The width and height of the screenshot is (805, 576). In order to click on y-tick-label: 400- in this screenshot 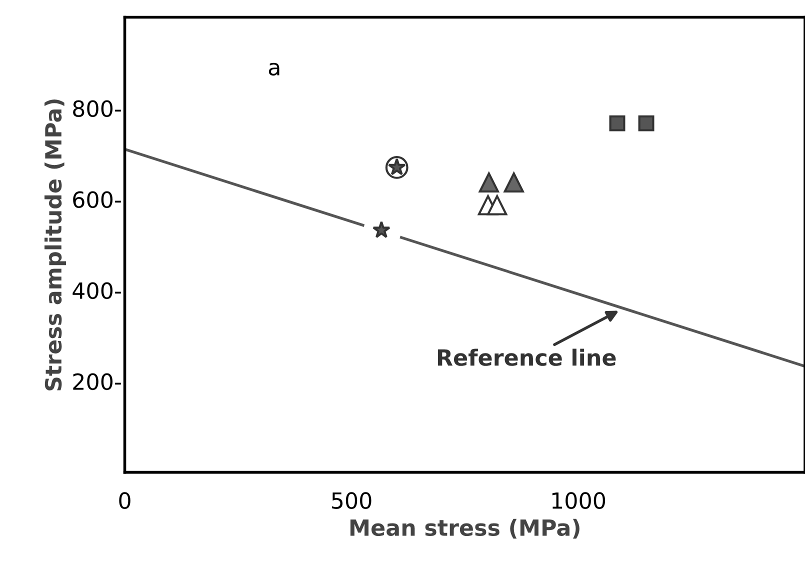, I will do `click(96, 291)`.